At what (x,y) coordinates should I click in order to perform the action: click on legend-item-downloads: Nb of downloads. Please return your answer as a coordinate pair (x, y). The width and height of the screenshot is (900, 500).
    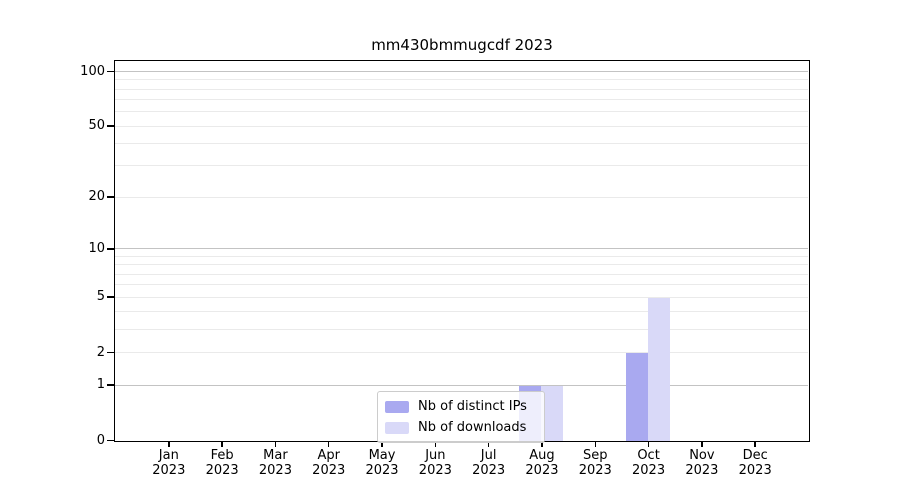
    Looking at the image, I should click on (461, 427).